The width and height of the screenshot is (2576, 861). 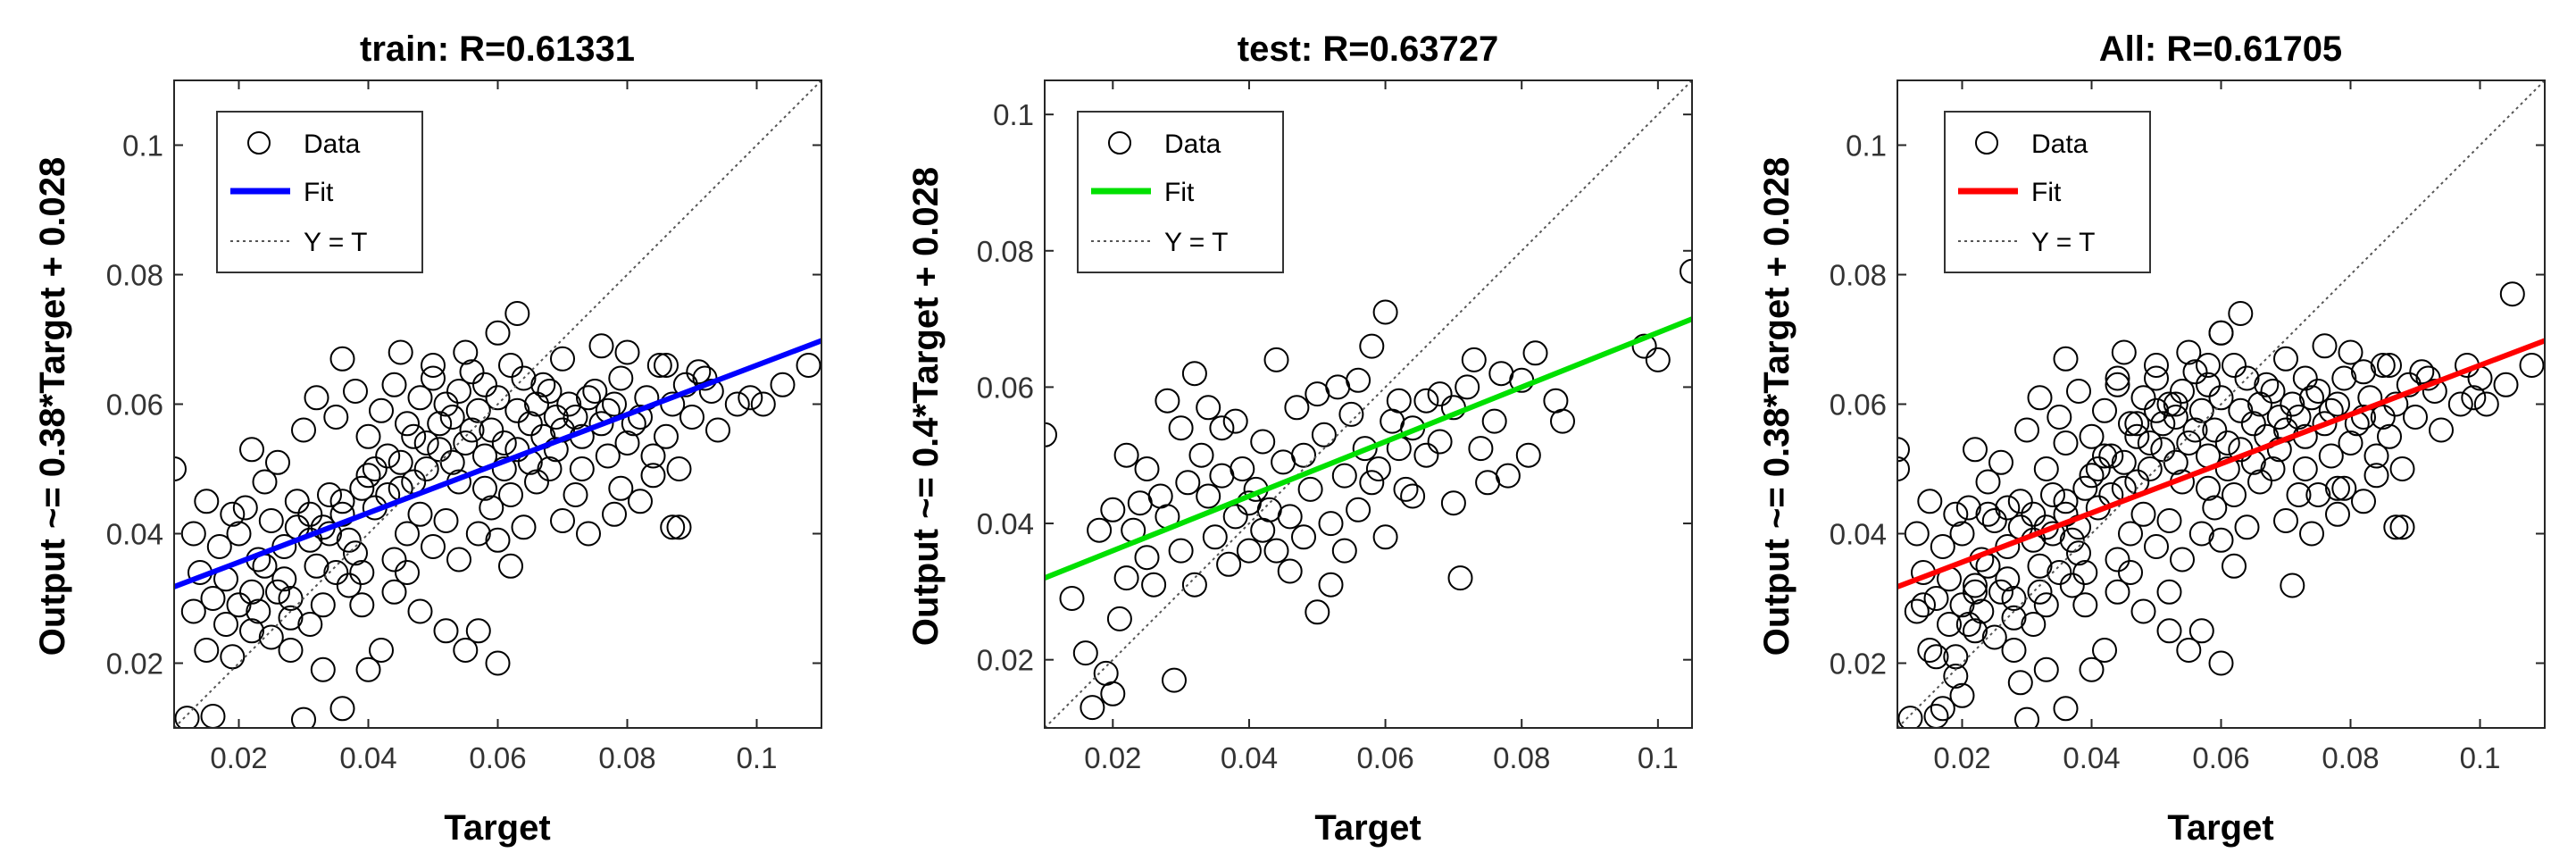 What do you see at coordinates (2350, 757) in the screenshot?
I see `x-tick-label: 0.08` at bounding box center [2350, 757].